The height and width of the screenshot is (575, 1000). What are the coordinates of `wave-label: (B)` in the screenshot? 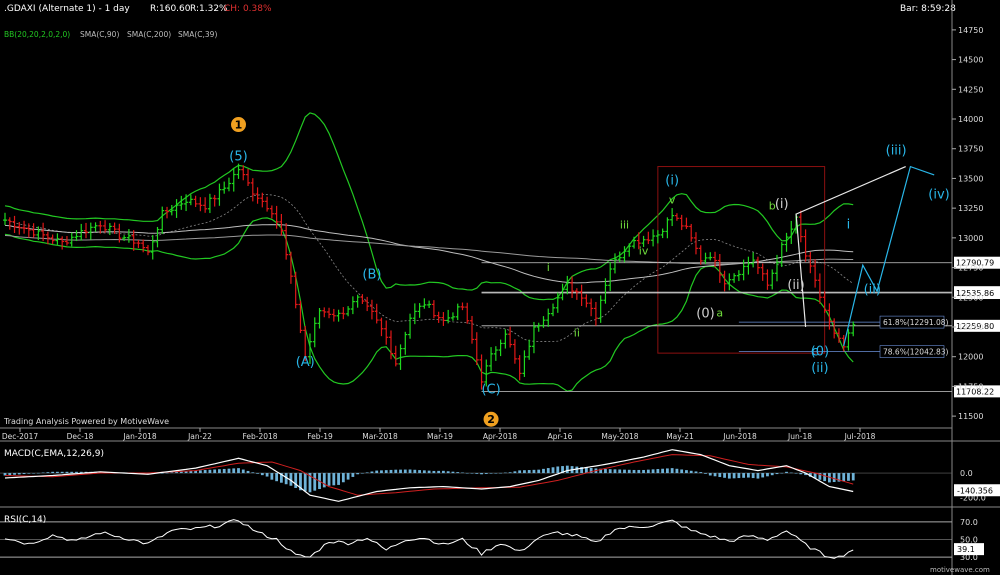 It's located at (371, 274).